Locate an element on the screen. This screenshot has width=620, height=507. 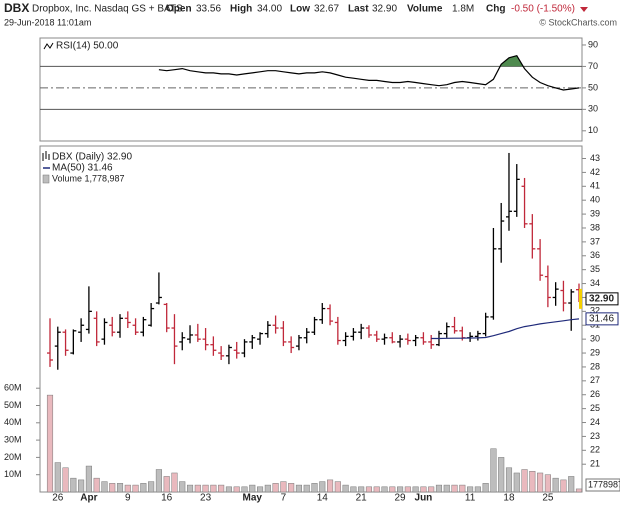
y-tick-label: 70 is located at coordinates (593, 66).